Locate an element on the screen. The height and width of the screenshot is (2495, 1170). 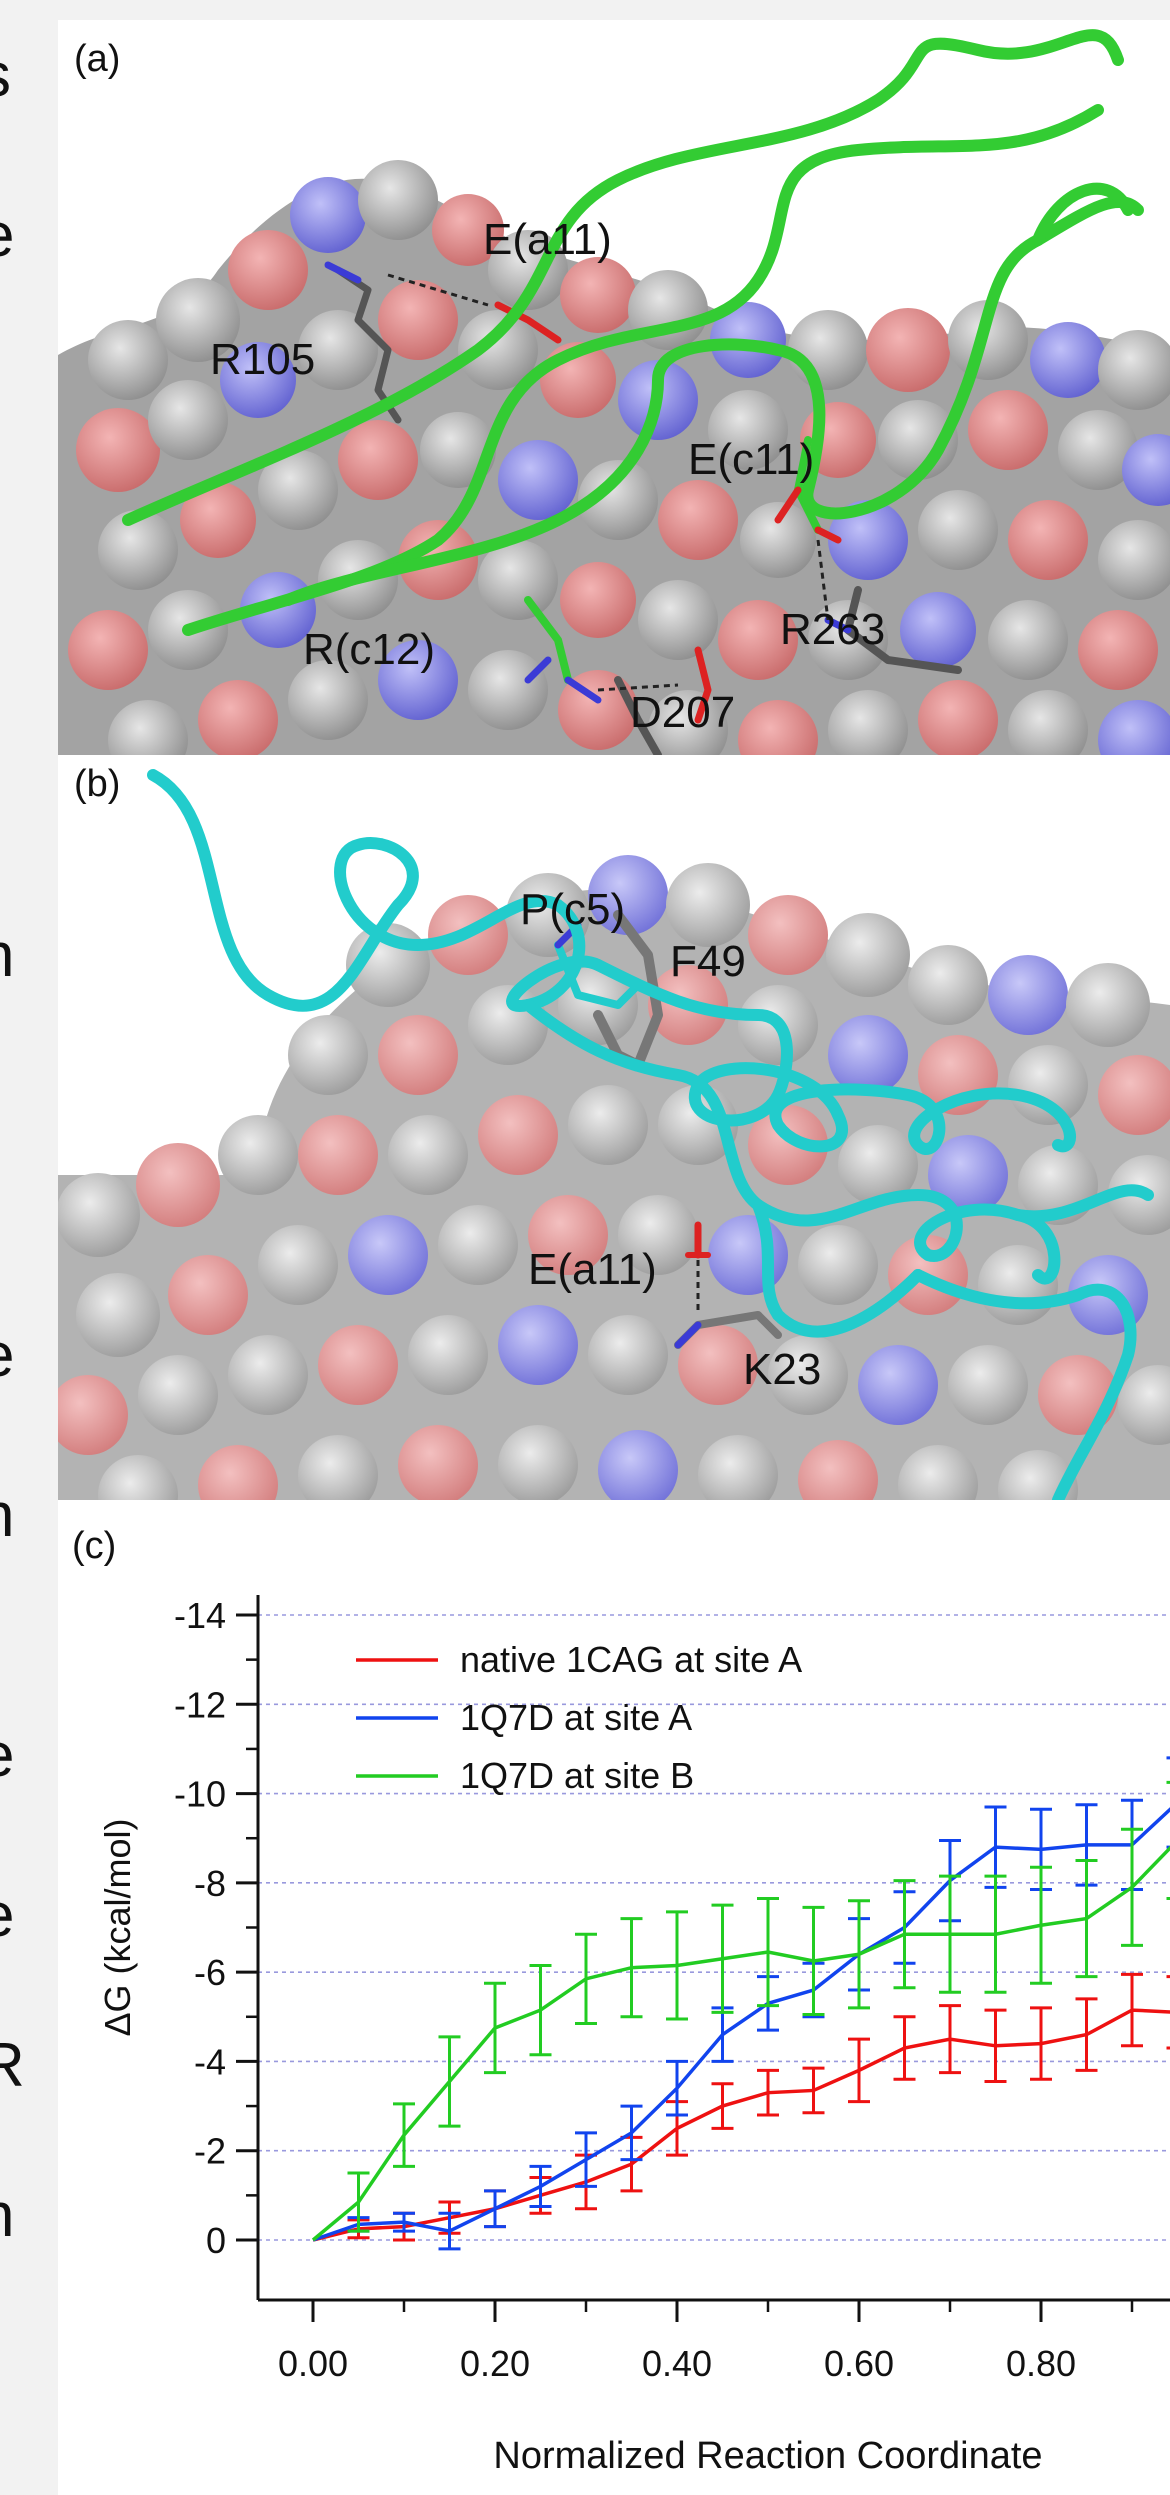
residue-label-k23: K23 is located at coordinates (782, 1369).